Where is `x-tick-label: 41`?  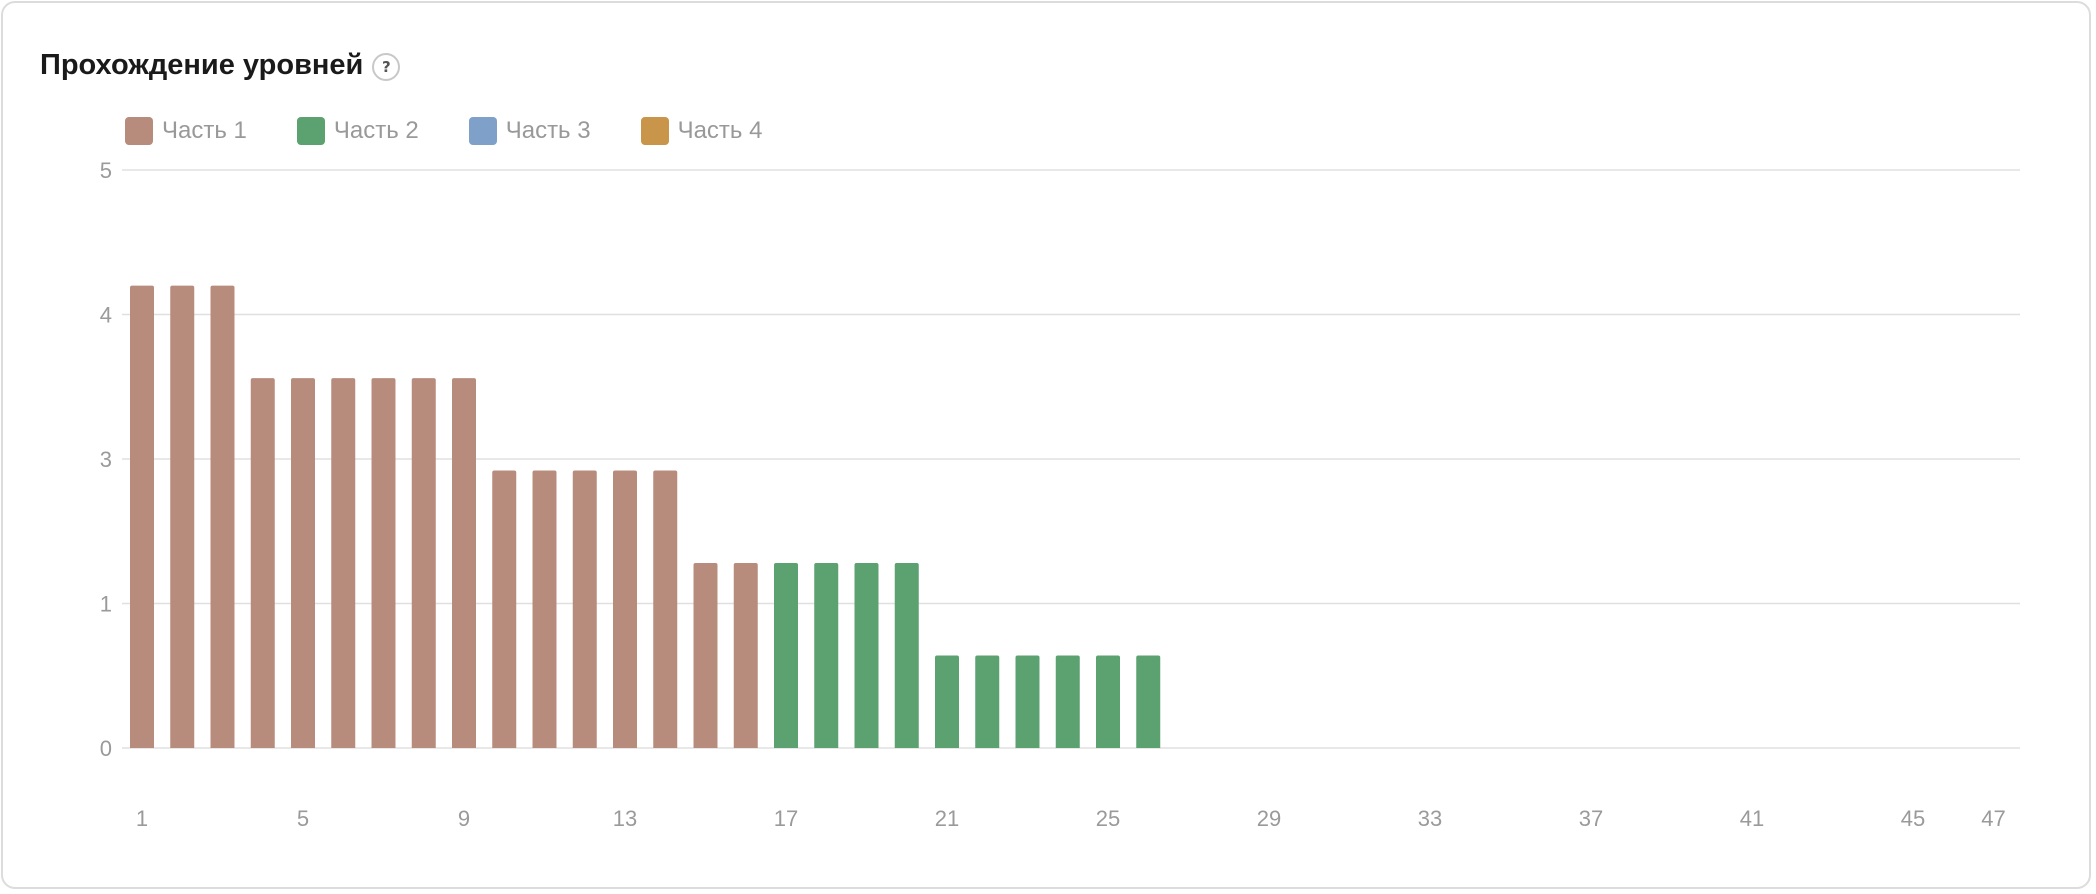
x-tick-label: 41 is located at coordinates (1752, 818).